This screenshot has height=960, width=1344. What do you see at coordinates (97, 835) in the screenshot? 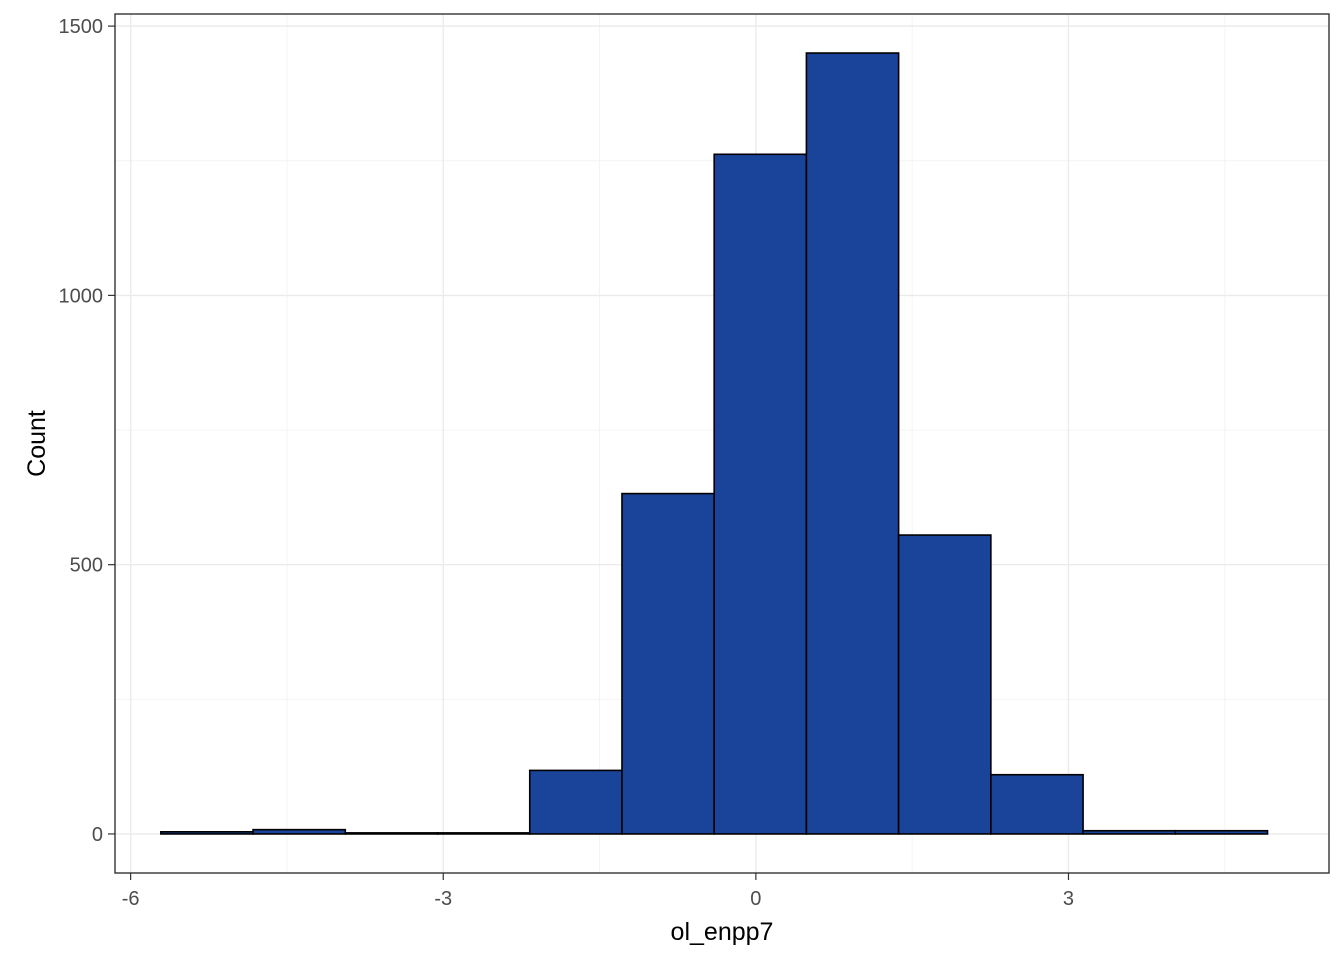
I see `y-tick-label: 0` at bounding box center [97, 835].